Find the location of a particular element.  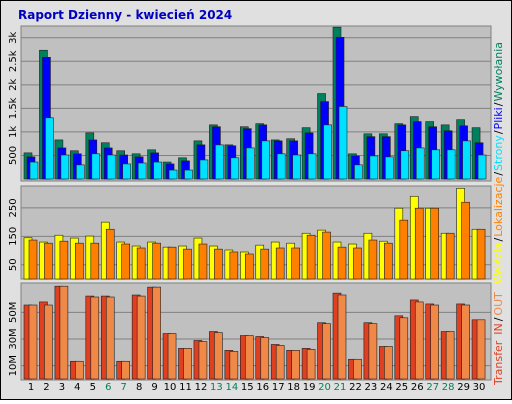

x-tick-label: 4 is located at coordinates (77, 387).